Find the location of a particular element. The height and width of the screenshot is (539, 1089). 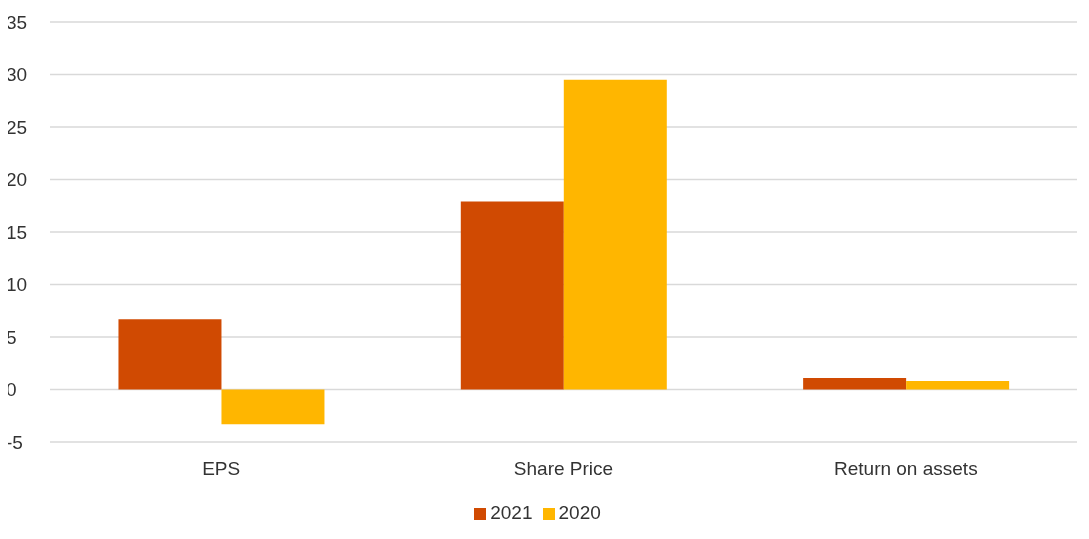

x-tick-label: EPS is located at coordinates (221, 469).